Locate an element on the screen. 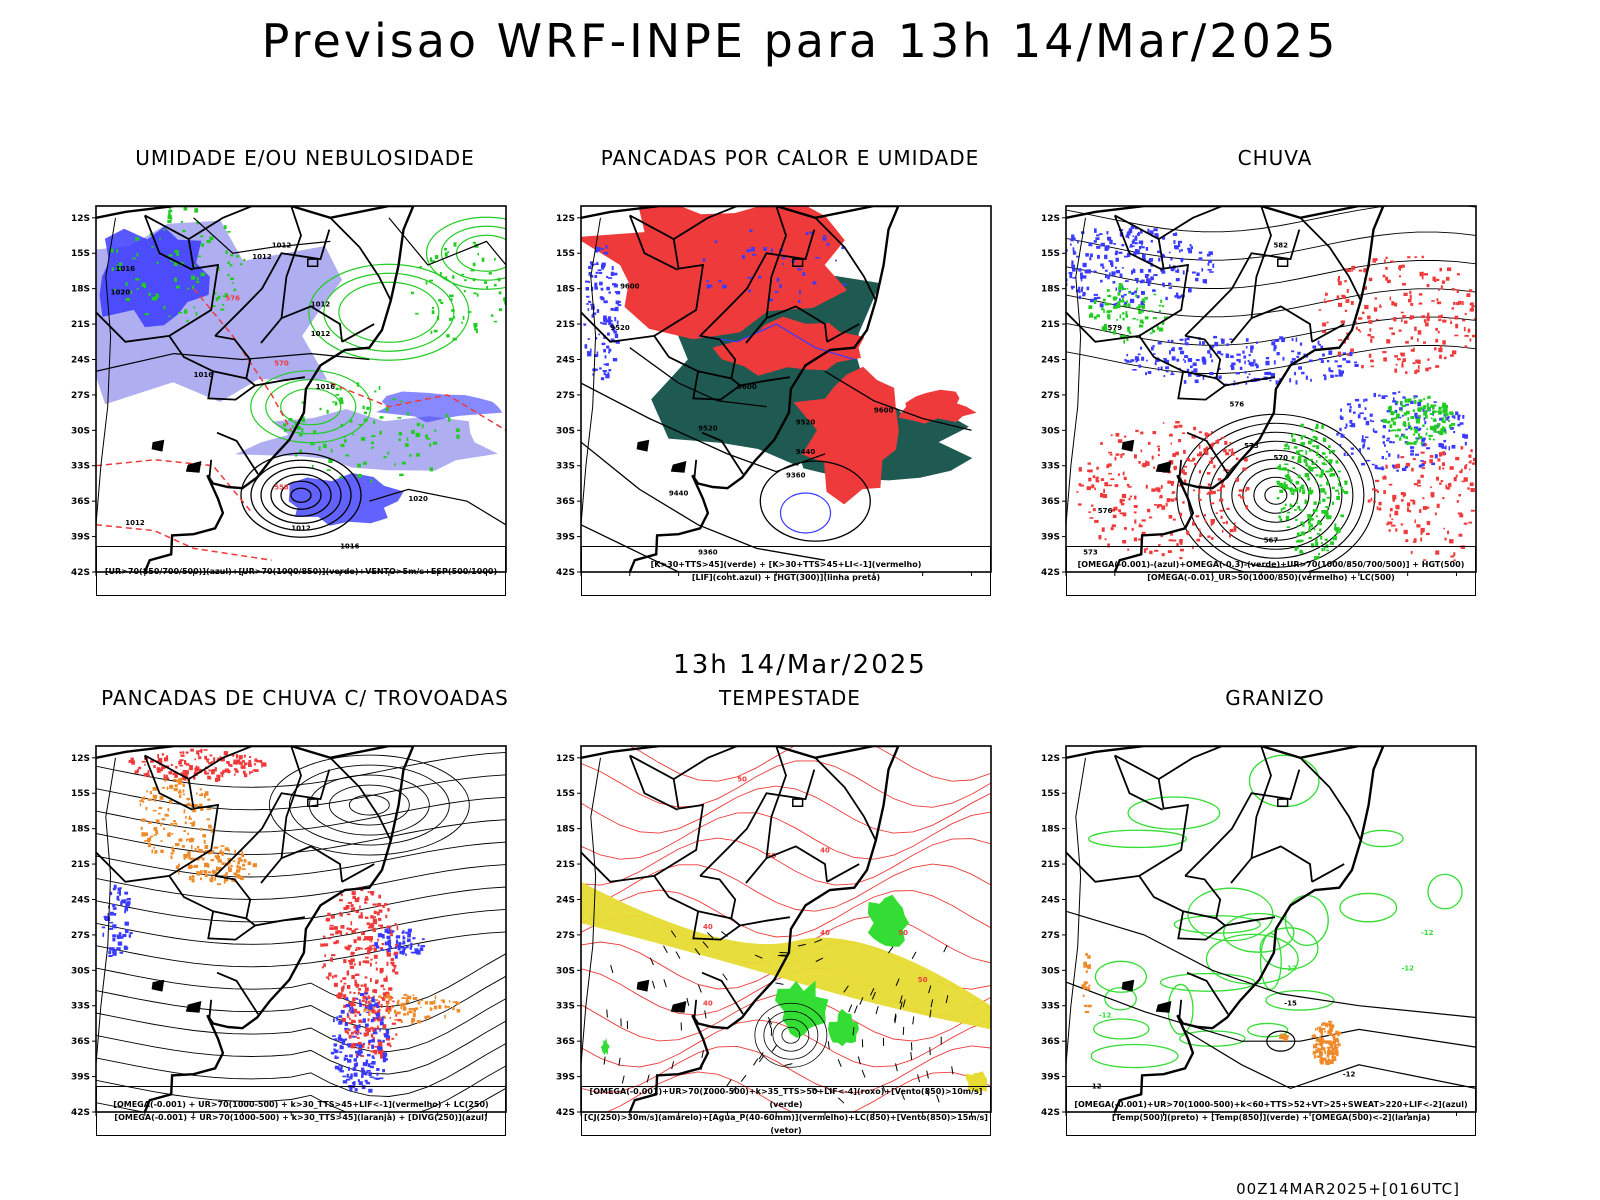 This screenshot has width=1600, height=1200. streamline is located at coordinates (301, 904).